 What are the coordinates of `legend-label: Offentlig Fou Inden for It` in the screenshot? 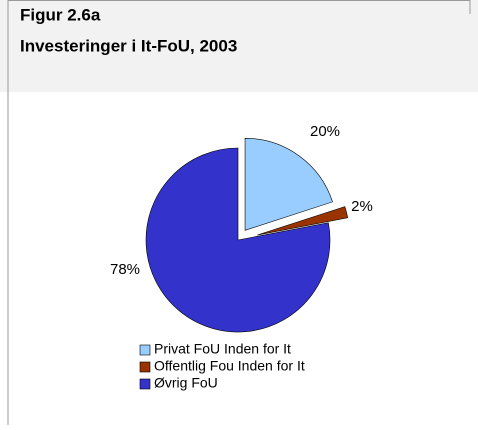 It's located at (229, 366).